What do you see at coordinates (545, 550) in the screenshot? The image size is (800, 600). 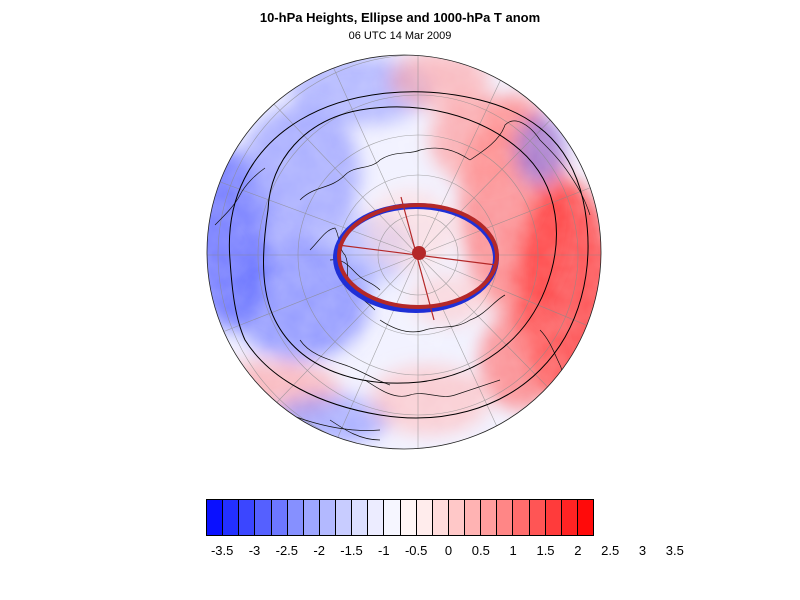 I see `colorbar-tick-label: 1.5` at bounding box center [545, 550].